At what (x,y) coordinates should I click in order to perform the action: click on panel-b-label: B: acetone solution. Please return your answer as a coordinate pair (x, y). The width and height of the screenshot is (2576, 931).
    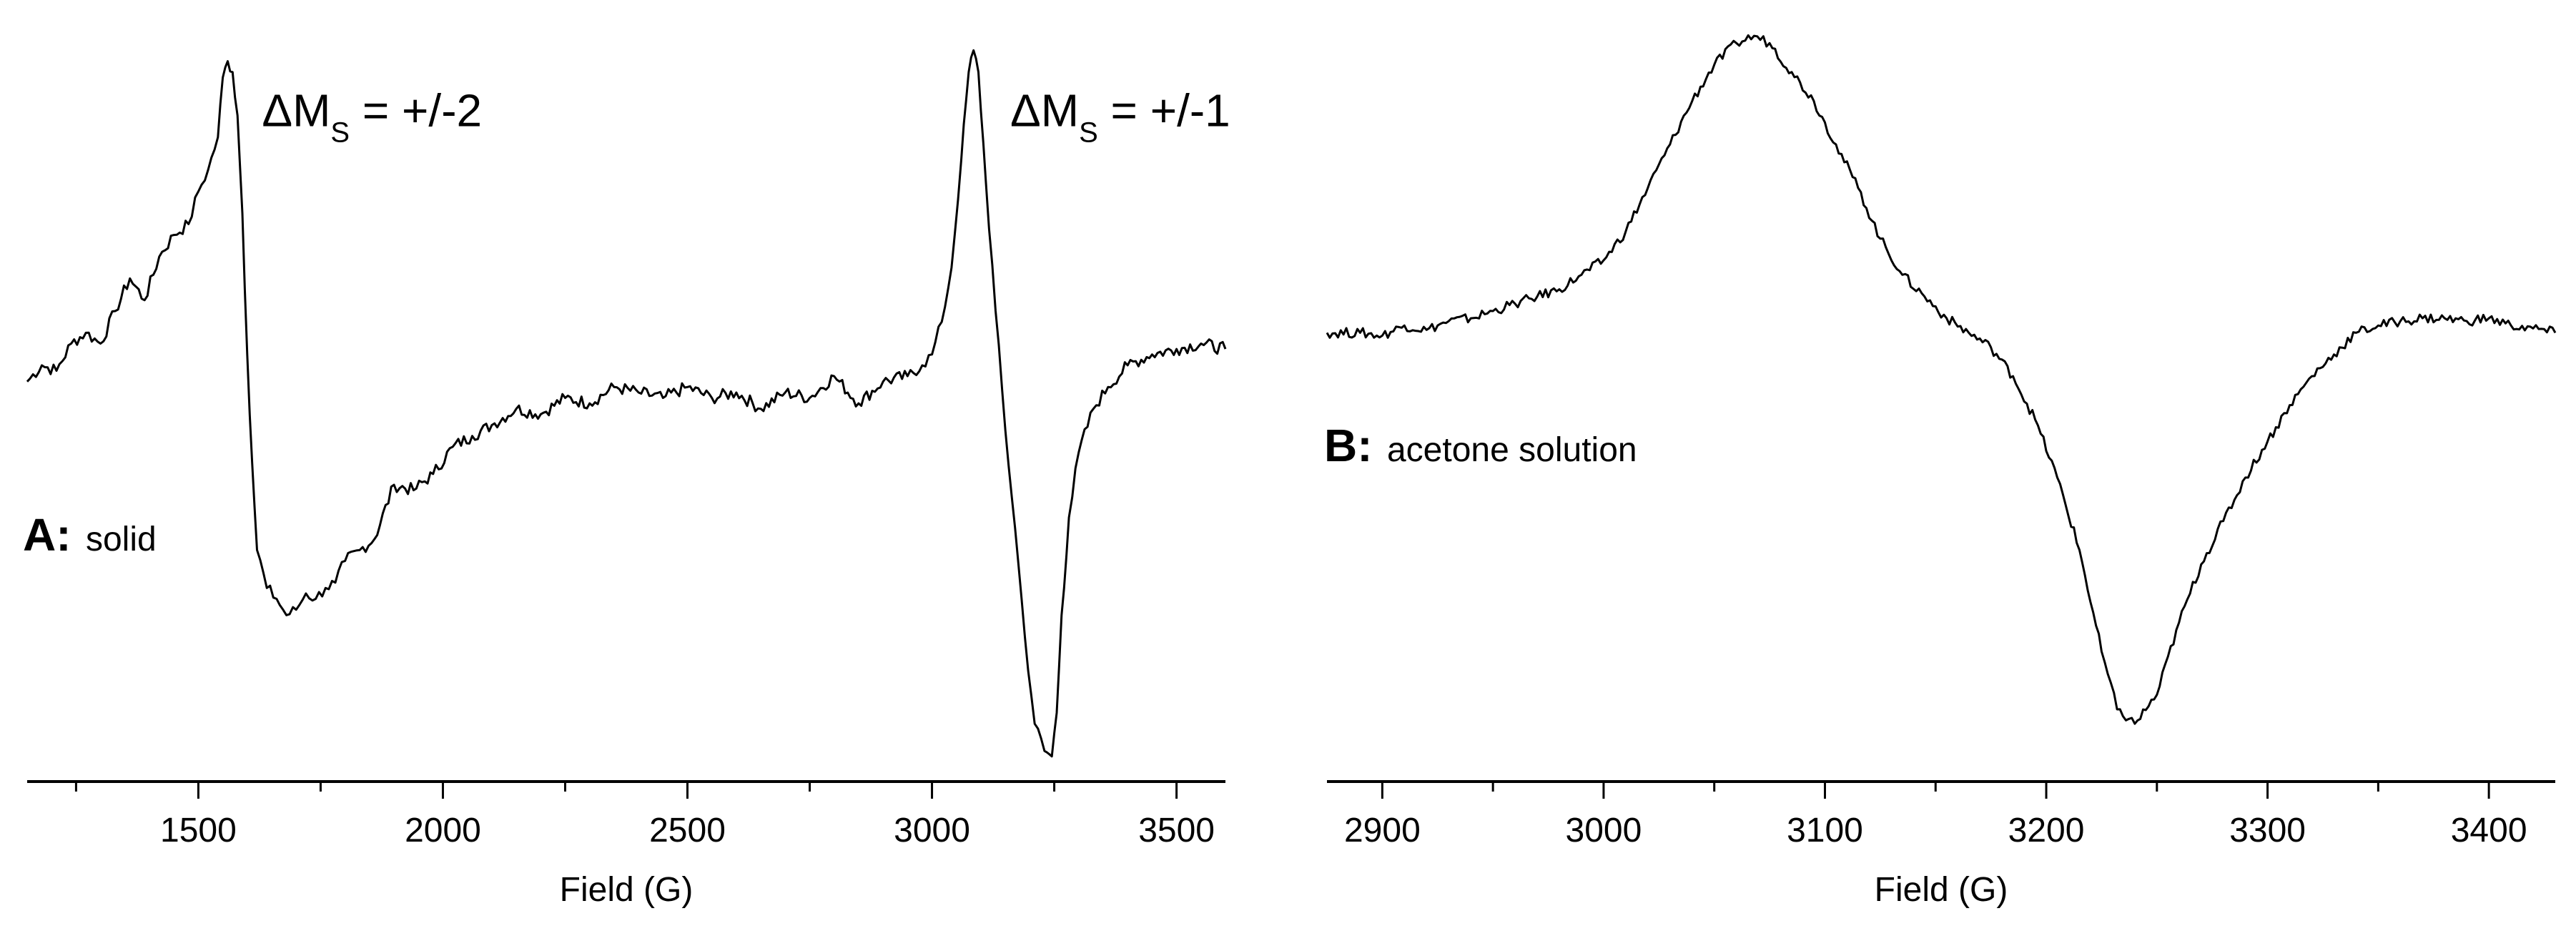
    Looking at the image, I should click on (1480, 446).